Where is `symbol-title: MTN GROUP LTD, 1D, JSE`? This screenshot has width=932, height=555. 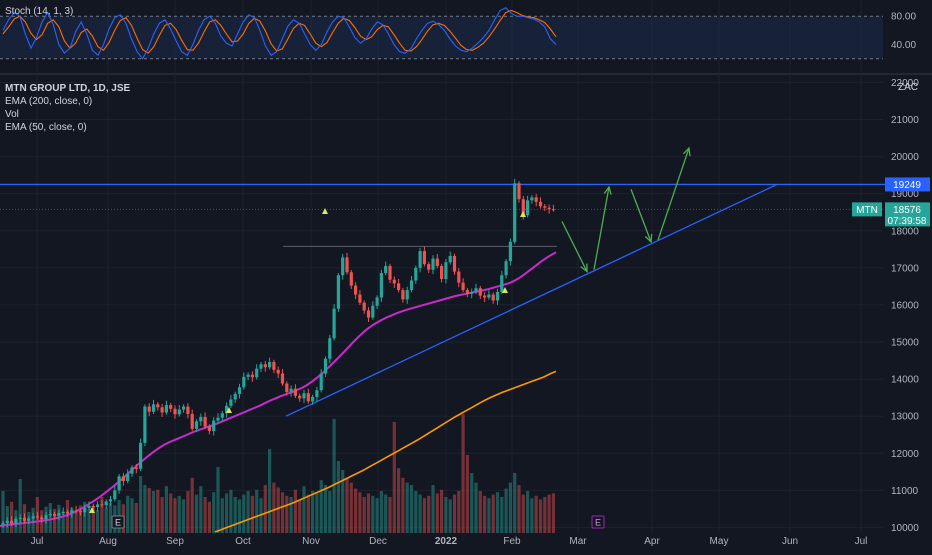 symbol-title: MTN GROUP LTD, 1D, JSE is located at coordinates (68, 88).